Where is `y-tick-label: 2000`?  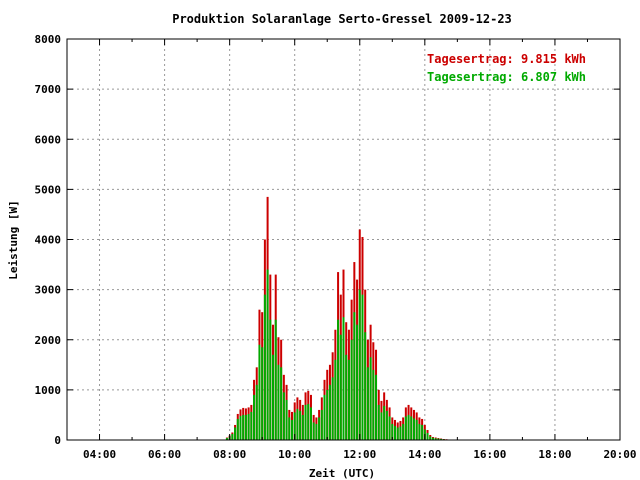
y-tick-label: 2000 is located at coordinates (48, 340).